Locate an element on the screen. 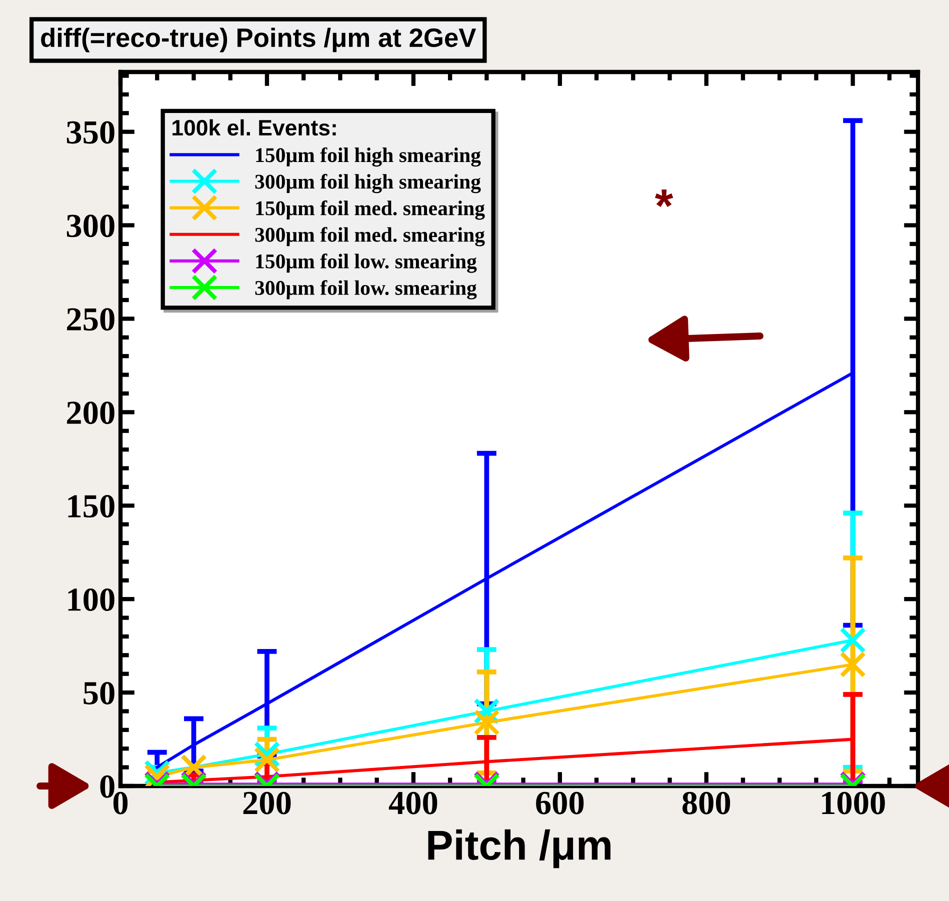 Image resolution: width=949 pixels, height=901 pixels. x-tick-label: 400 is located at coordinates (413, 803).